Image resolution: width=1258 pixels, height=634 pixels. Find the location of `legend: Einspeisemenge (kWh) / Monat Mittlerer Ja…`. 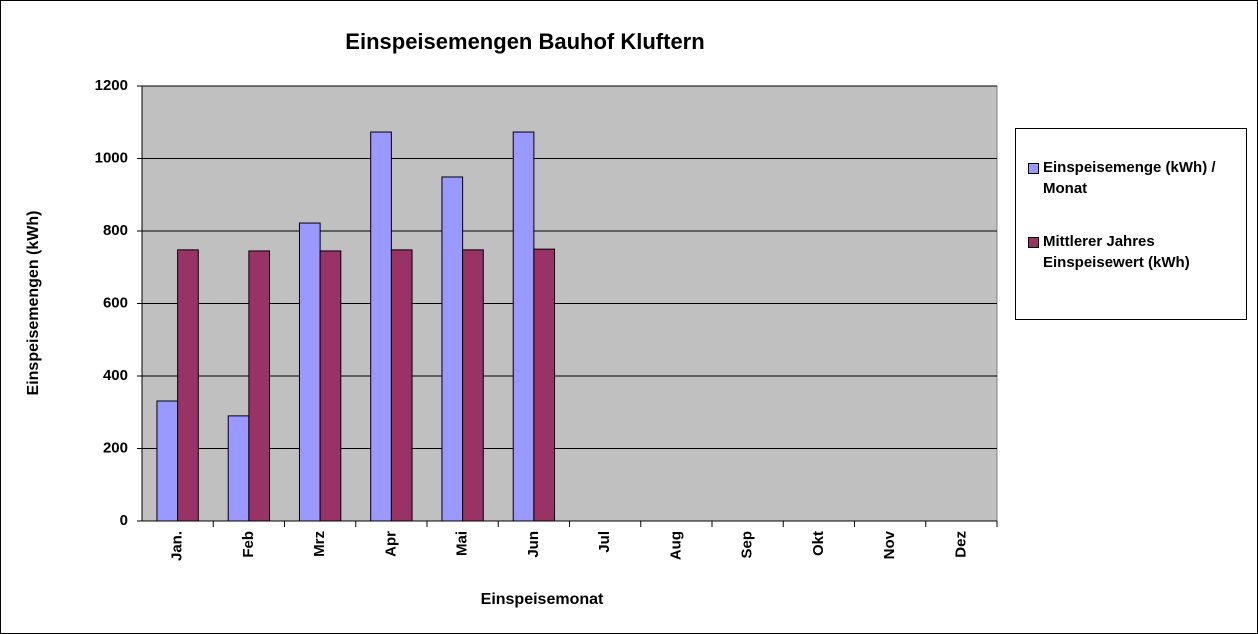

legend: Einspeisemenge (kWh) / Monat Mittlerer Ja… is located at coordinates (1131, 224).